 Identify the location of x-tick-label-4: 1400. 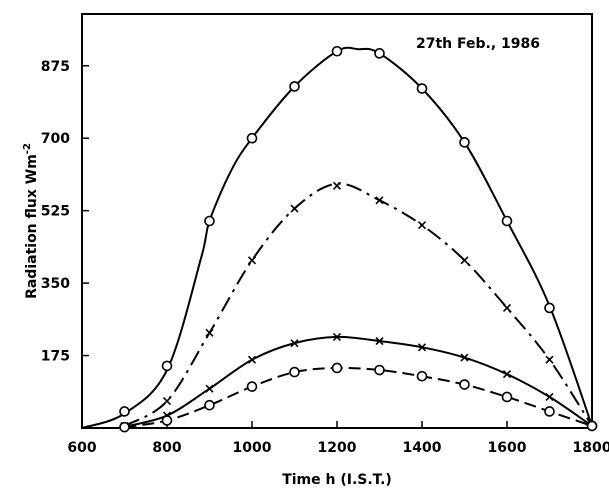
(422, 448).